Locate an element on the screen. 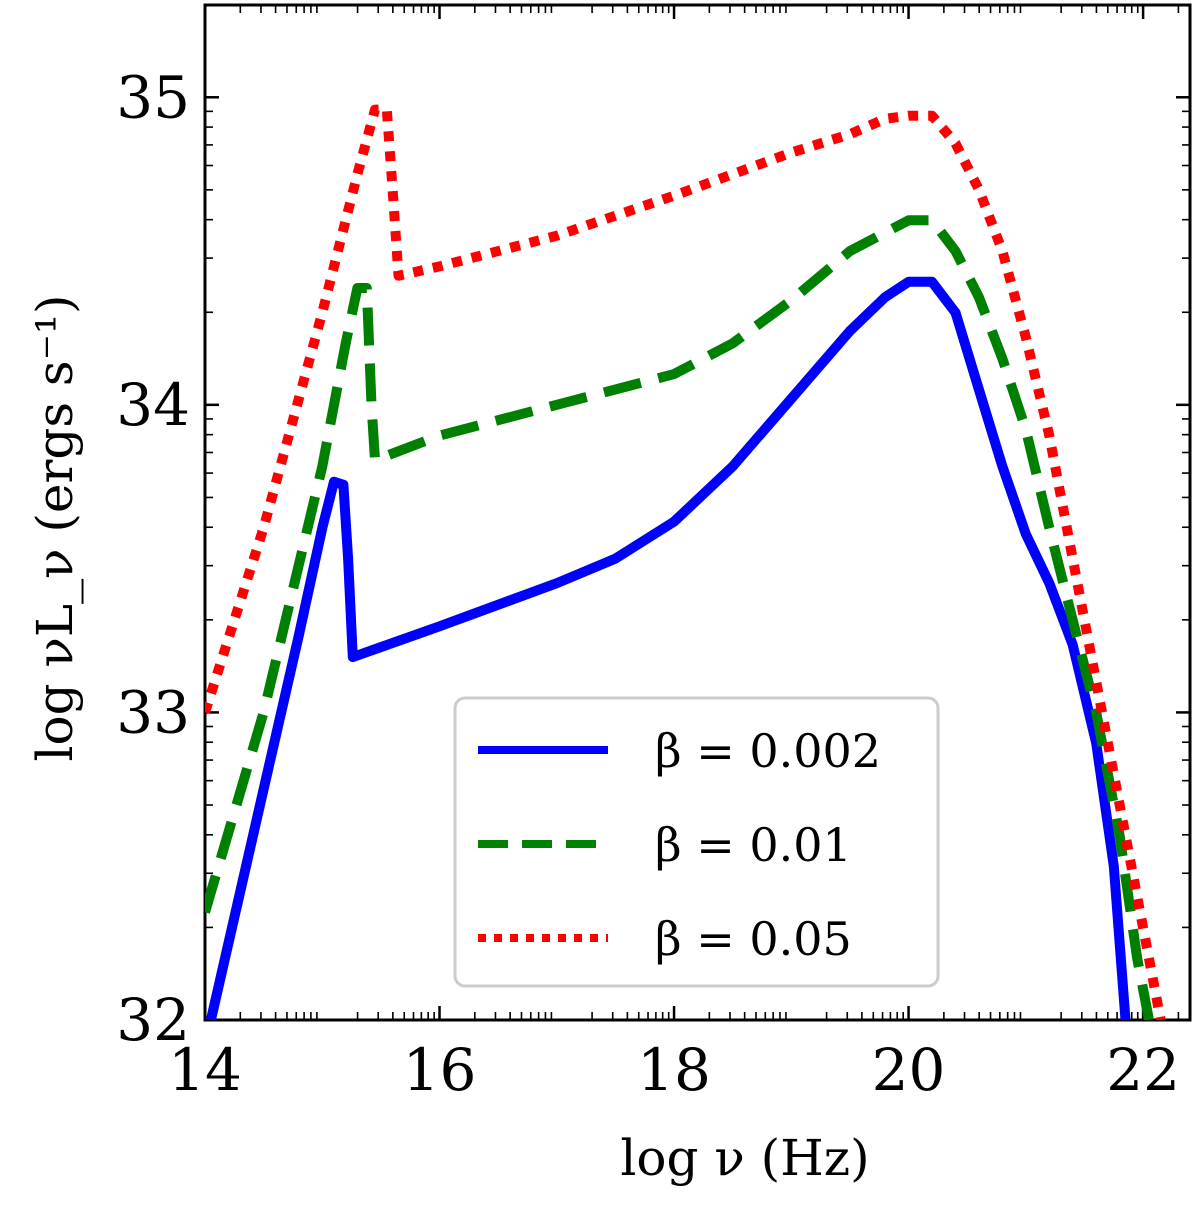 This screenshot has height=1205, width=1200. x-axis-label: log ν (Hz) is located at coordinates (744, 1158).